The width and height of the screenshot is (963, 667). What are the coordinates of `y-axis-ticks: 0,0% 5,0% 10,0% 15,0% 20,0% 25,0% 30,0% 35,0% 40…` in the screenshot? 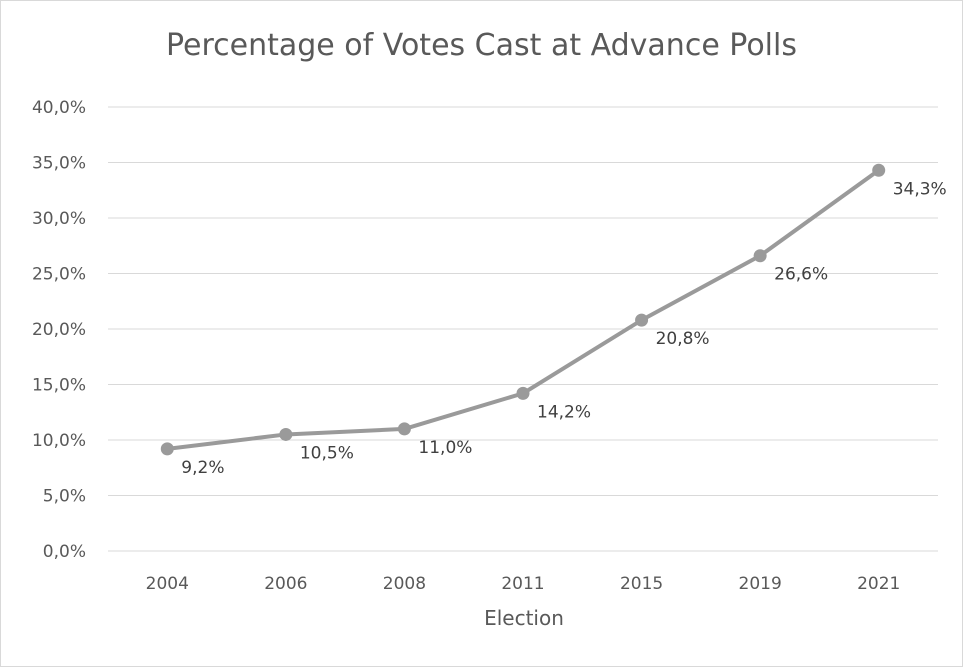 It's located at (59, 330).